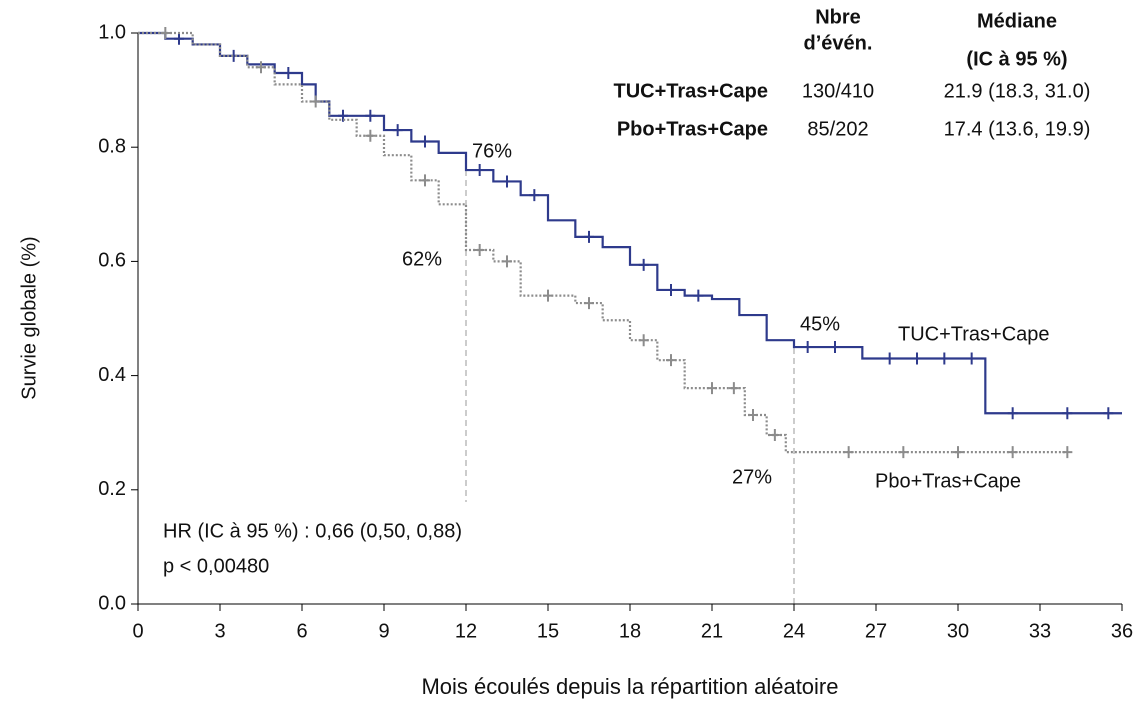 Image resolution: width=1142 pixels, height=705 pixels. What do you see at coordinates (492, 151) in the screenshot?
I see `annotation: 76%` at bounding box center [492, 151].